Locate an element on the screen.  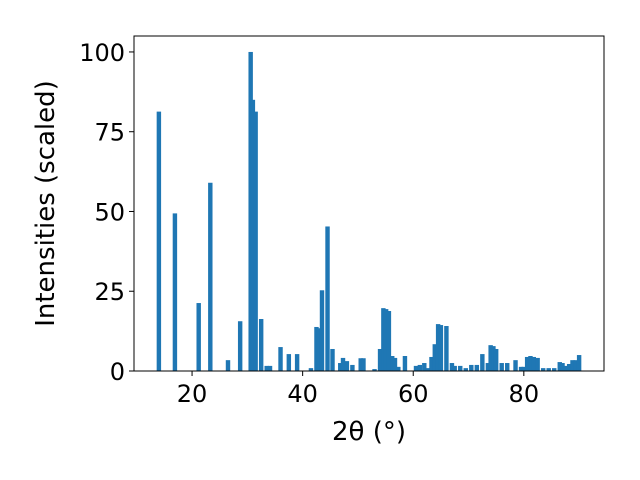
y-tick-label: 25 is located at coordinates (109, 292).